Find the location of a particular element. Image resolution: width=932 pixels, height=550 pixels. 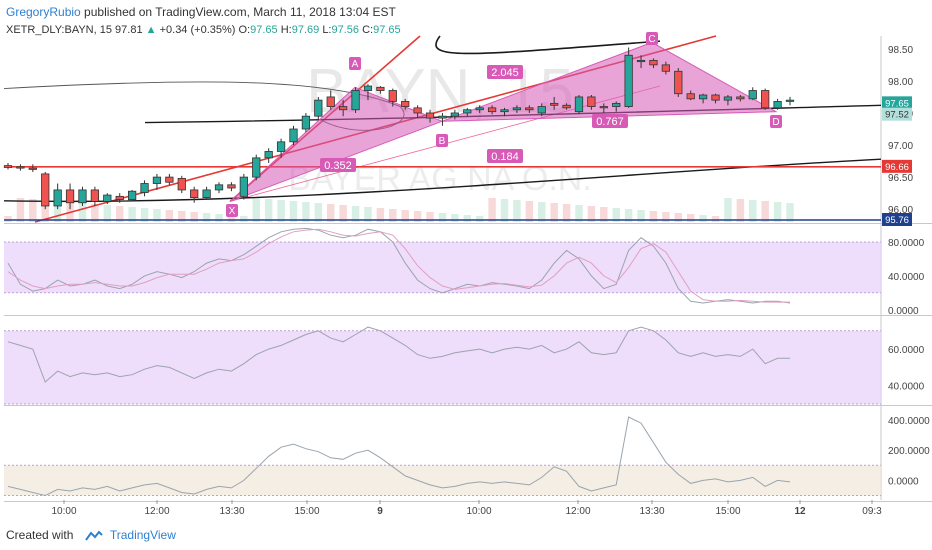

indicator-tick-label: 200.0000 is located at coordinates (909, 451).